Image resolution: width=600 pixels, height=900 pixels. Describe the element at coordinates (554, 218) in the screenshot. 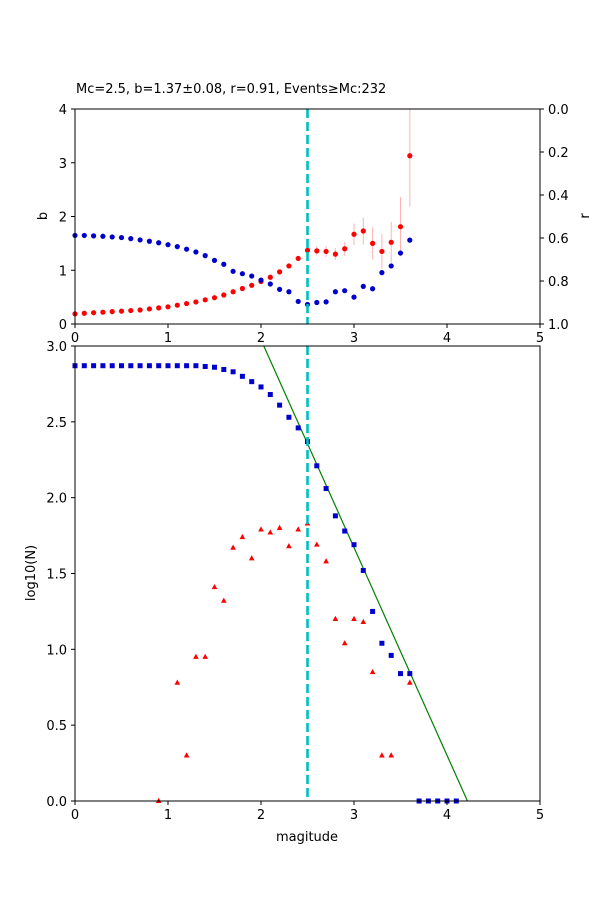

I see `r-right-axis: 0.0 0.2 0.4 0.6 0.8 1.0` at that location.